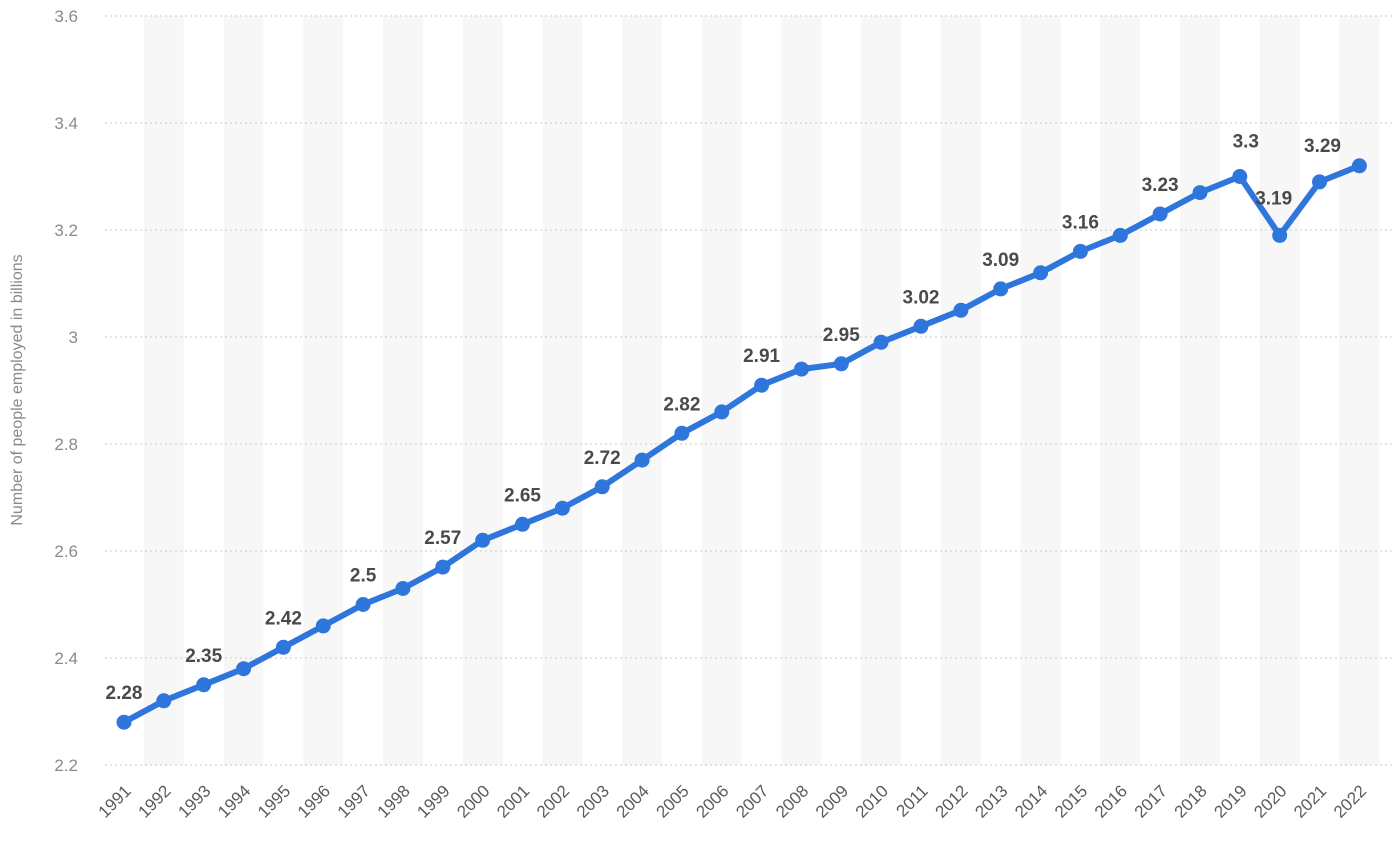  I want to click on x-tick-label: 2021, so click(1310, 801).